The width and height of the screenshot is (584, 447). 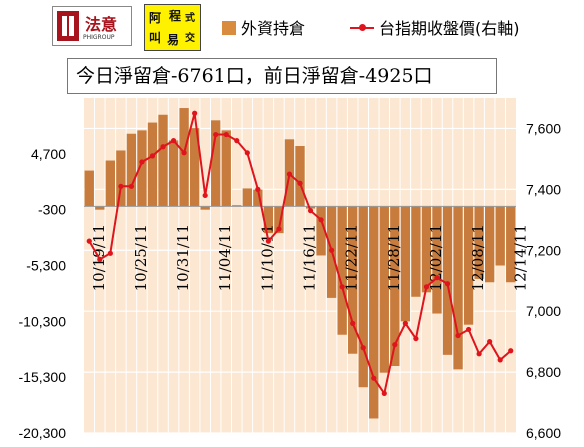 I want to click on x-tick-label: 11/28/11, so click(x=394, y=257).